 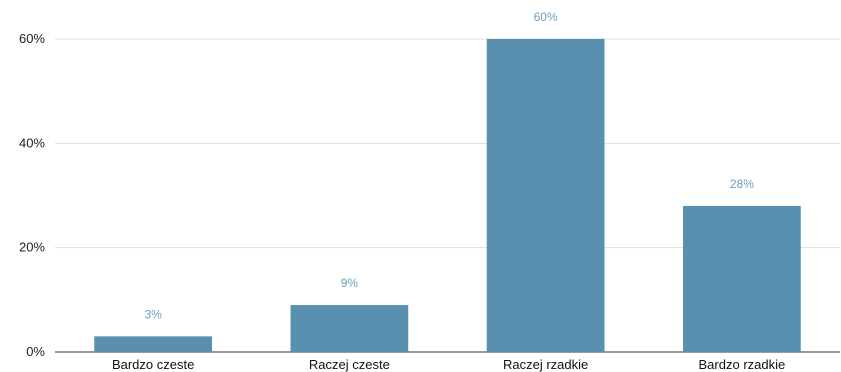 I want to click on y-tick-label: 0%, so click(x=35, y=351).